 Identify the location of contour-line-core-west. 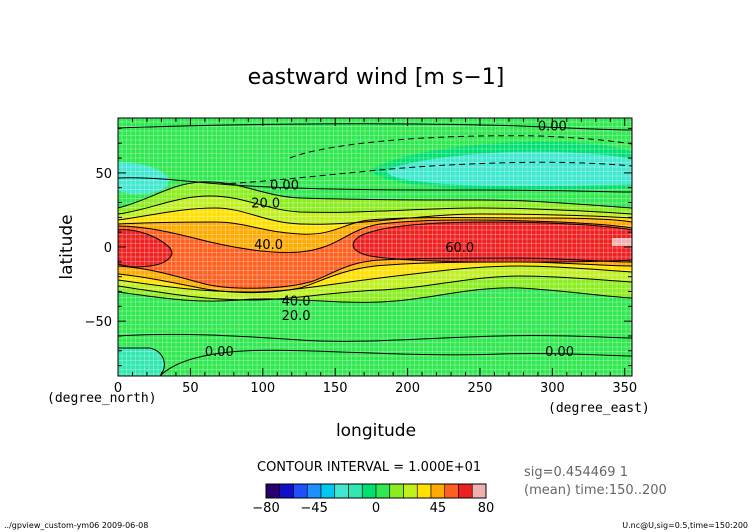
(145, 248).